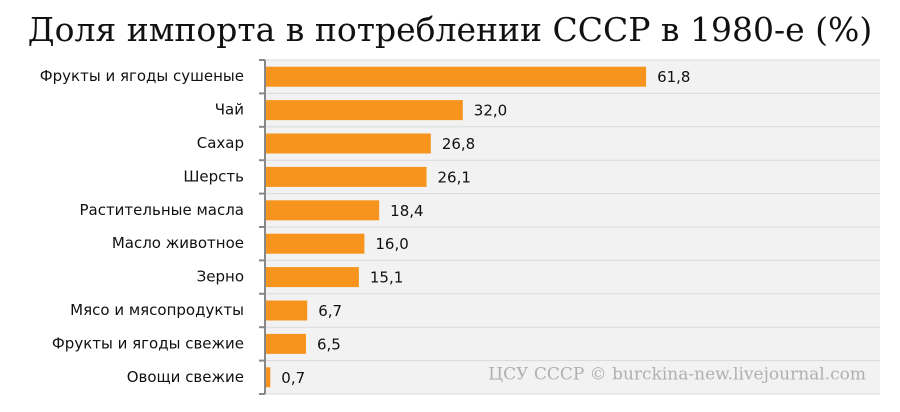  I want to click on value-label: 0,7, so click(293, 378).